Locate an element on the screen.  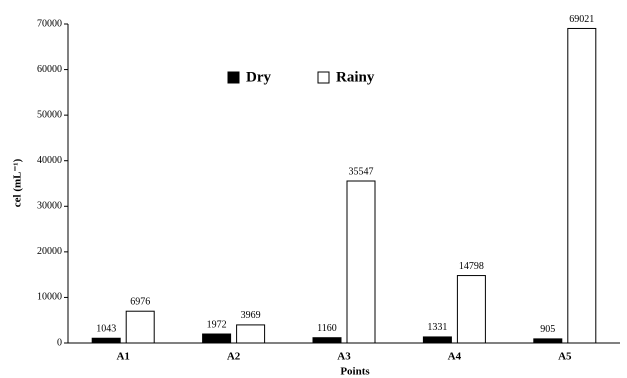
y-tick-label: 20000 is located at coordinates (49, 251).